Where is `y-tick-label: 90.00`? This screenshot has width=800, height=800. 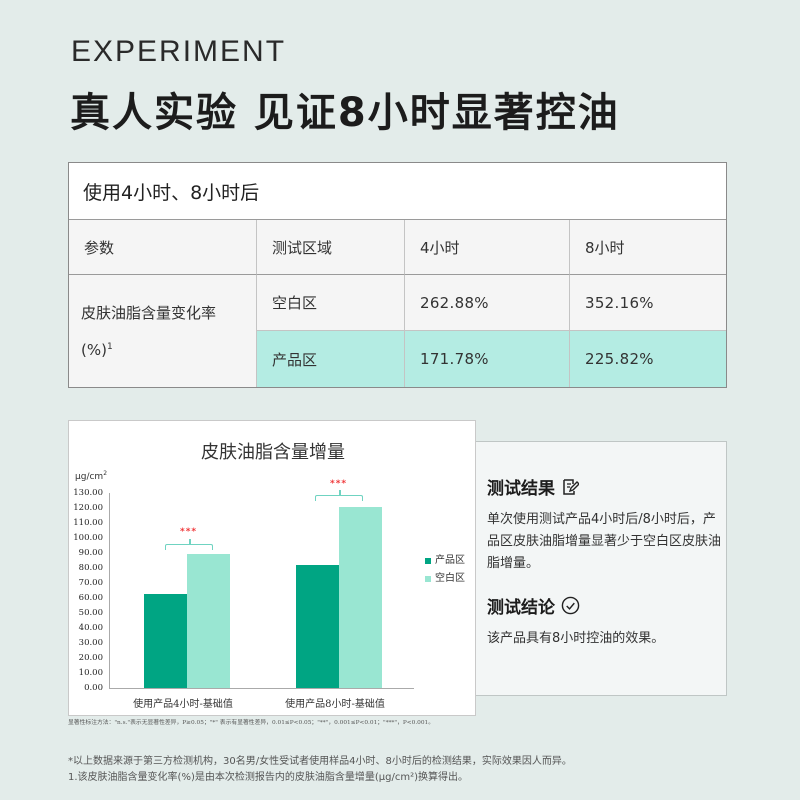 y-tick-label: 90.00 is located at coordinates (90, 553).